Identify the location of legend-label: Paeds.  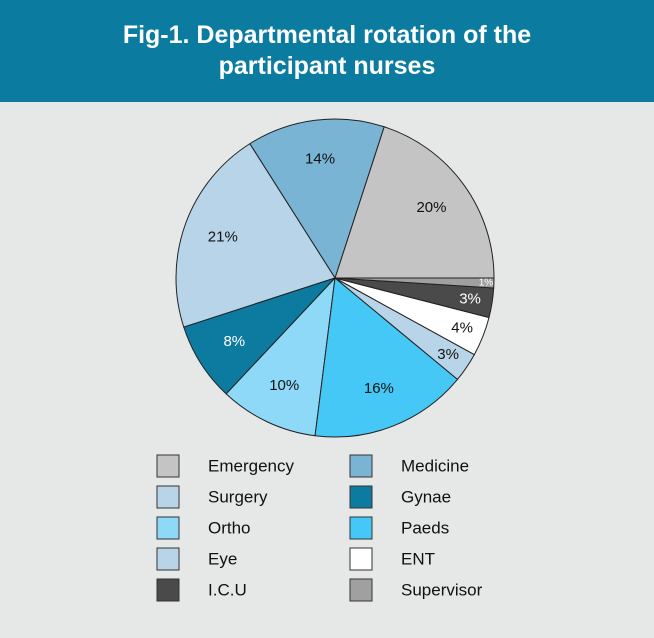
(425, 527).